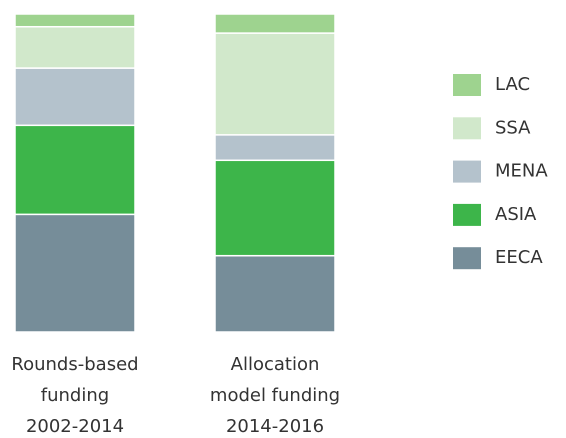  What do you see at coordinates (519, 257) in the screenshot?
I see `legend-label: EECA` at bounding box center [519, 257].